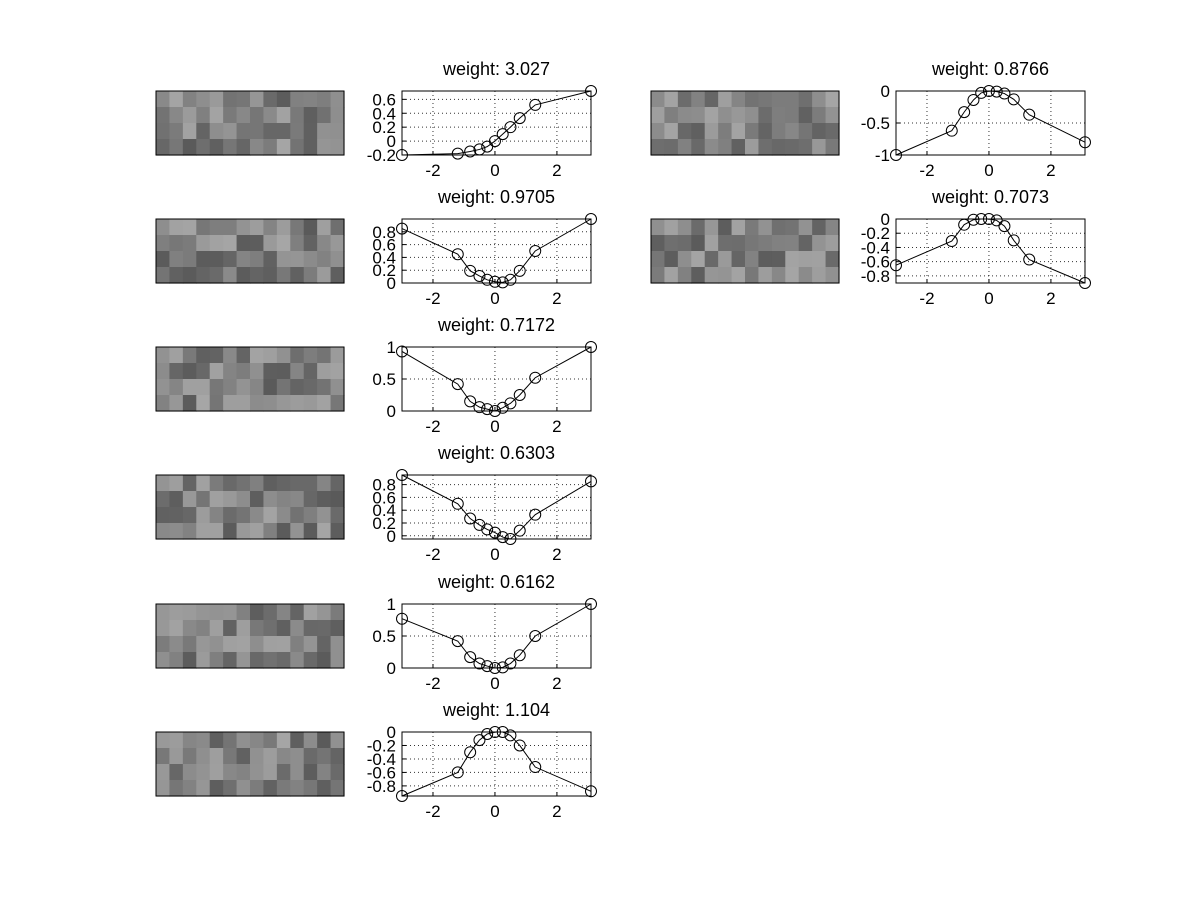 This screenshot has width=1200, height=900. Describe the element at coordinates (384, 636) in the screenshot. I see `y-tick-label: 0.5` at that location.